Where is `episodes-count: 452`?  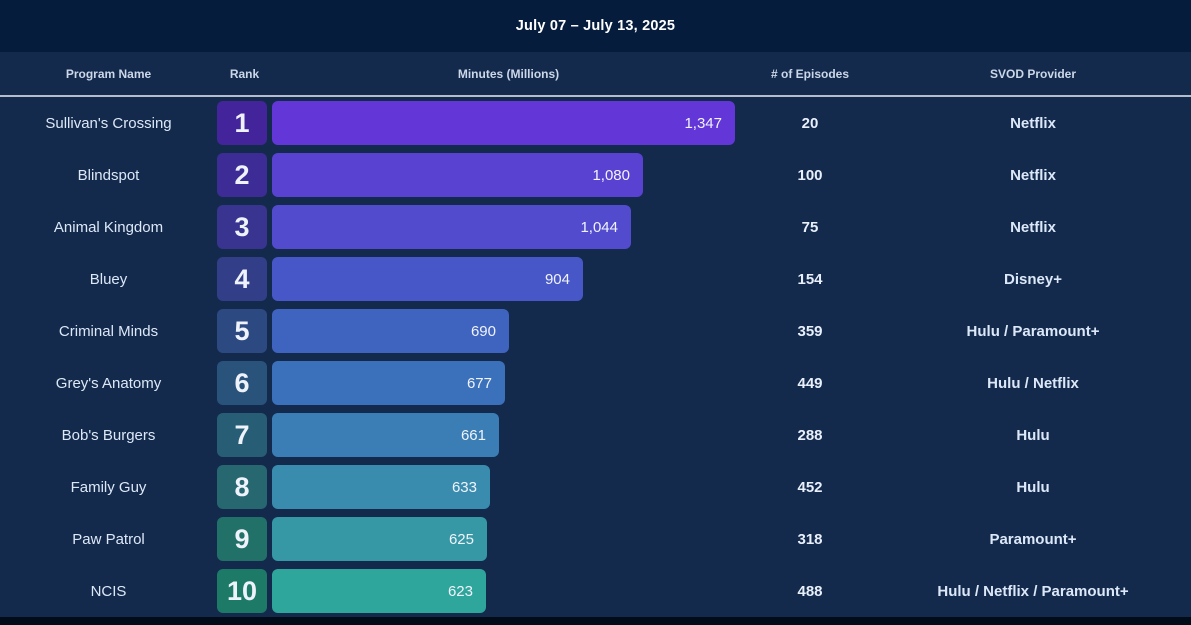
episodes-count: 452 is located at coordinates (810, 487).